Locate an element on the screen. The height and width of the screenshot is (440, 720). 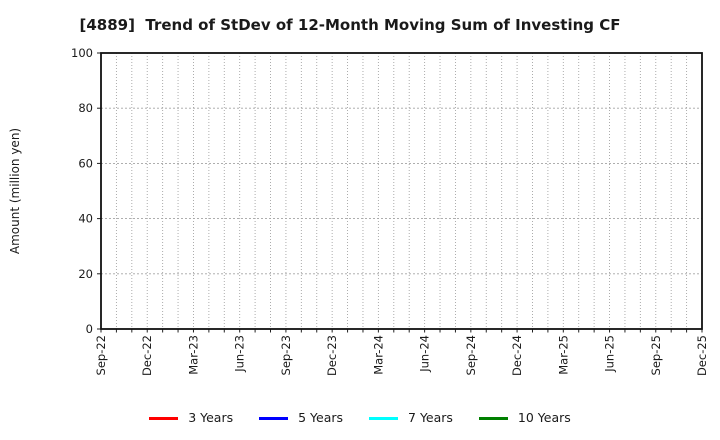
x-tick-label: Jun-23 is located at coordinates (240, 354).